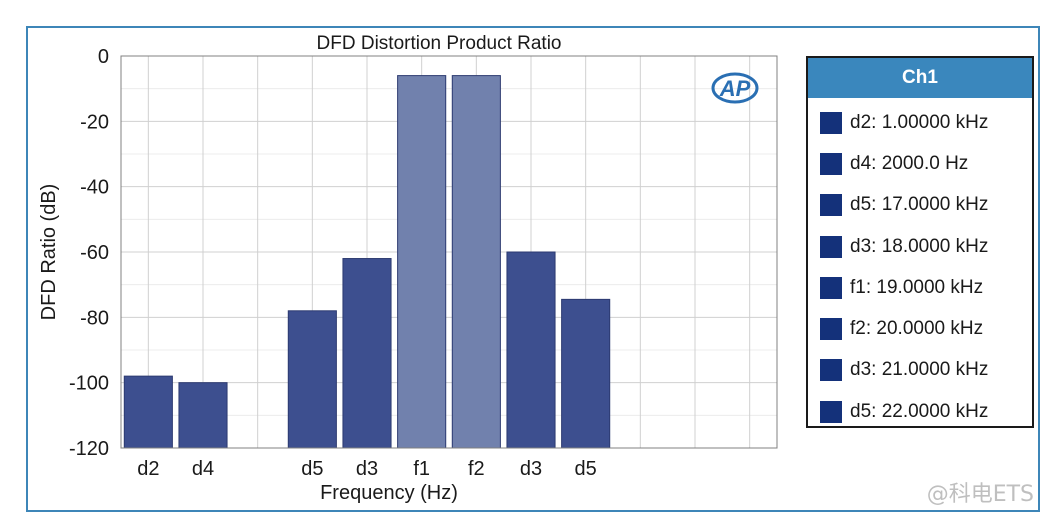 This screenshot has width=1056, height=526. Describe the element at coordinates (49, 252) in the screenshot. I see `y-axis-label: DFD Ratio (dB)` at that location.